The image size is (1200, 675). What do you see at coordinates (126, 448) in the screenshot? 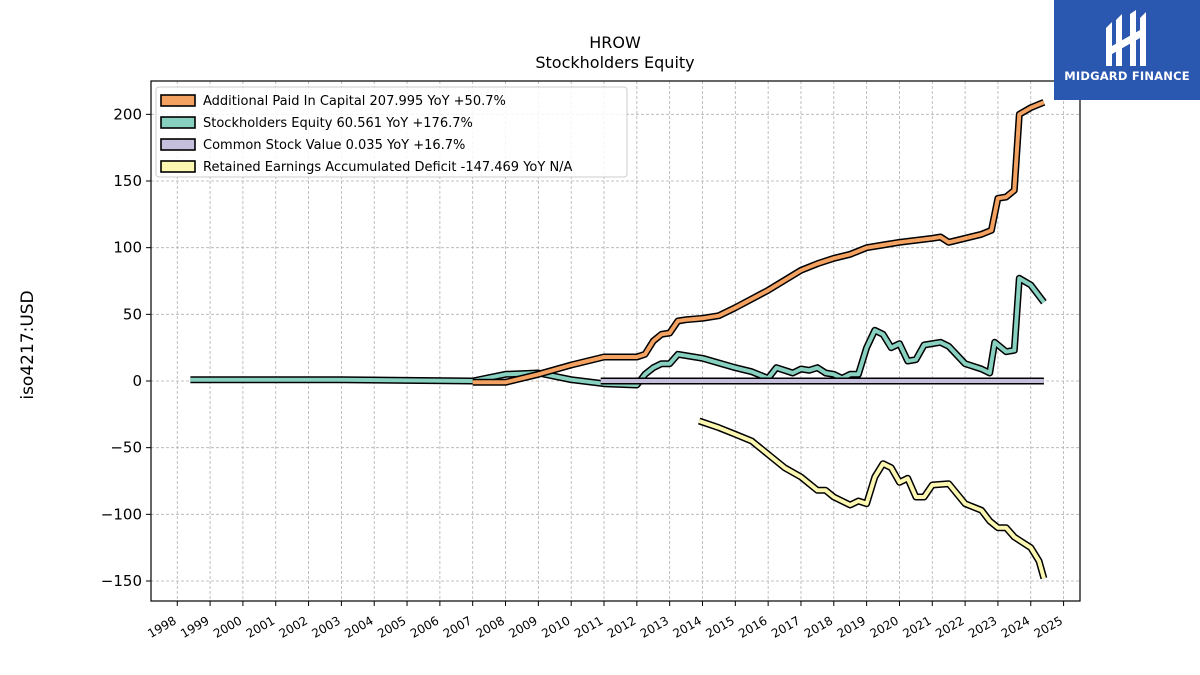
I see `y-tick-label: −50` at bounding box center [126, 448].